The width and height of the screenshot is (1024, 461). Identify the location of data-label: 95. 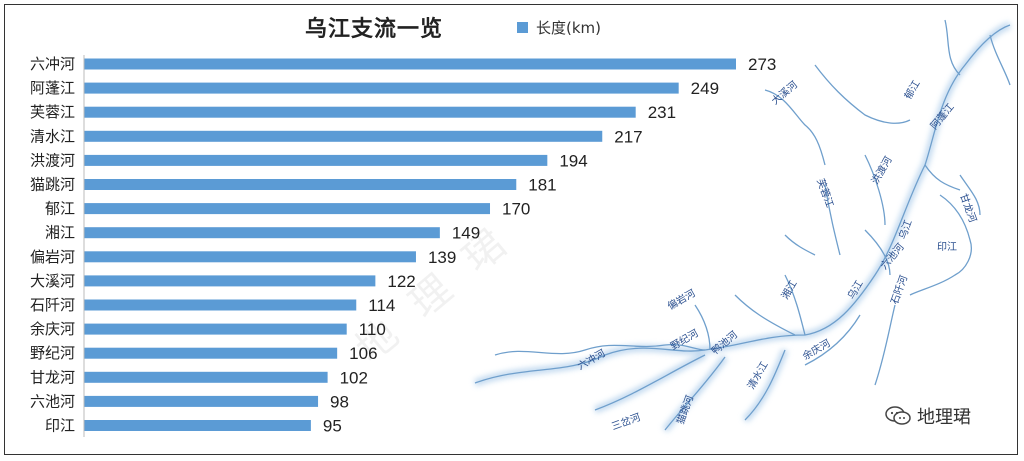
(332, 426).